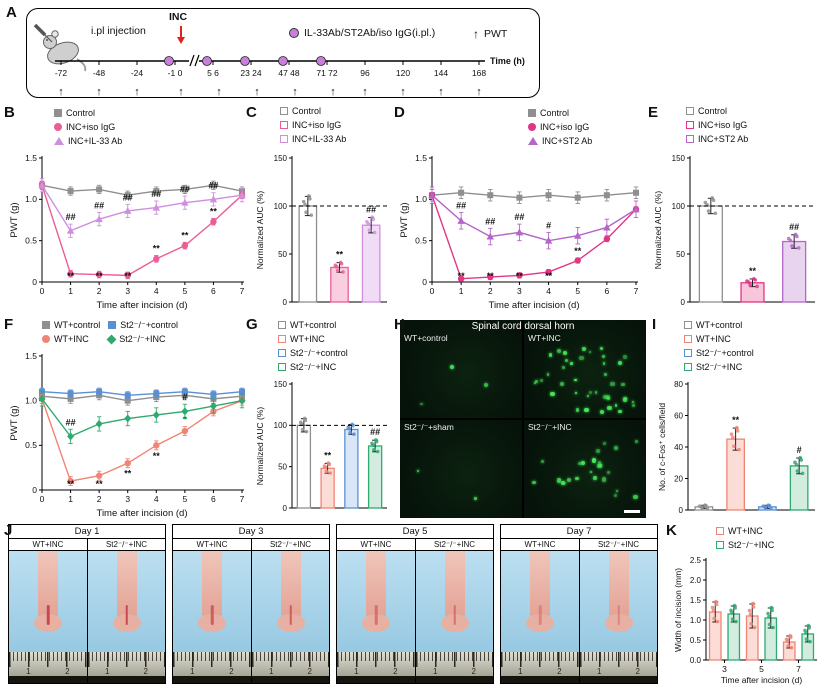  I want to click on panel-label-d: D, so click(399, 112).